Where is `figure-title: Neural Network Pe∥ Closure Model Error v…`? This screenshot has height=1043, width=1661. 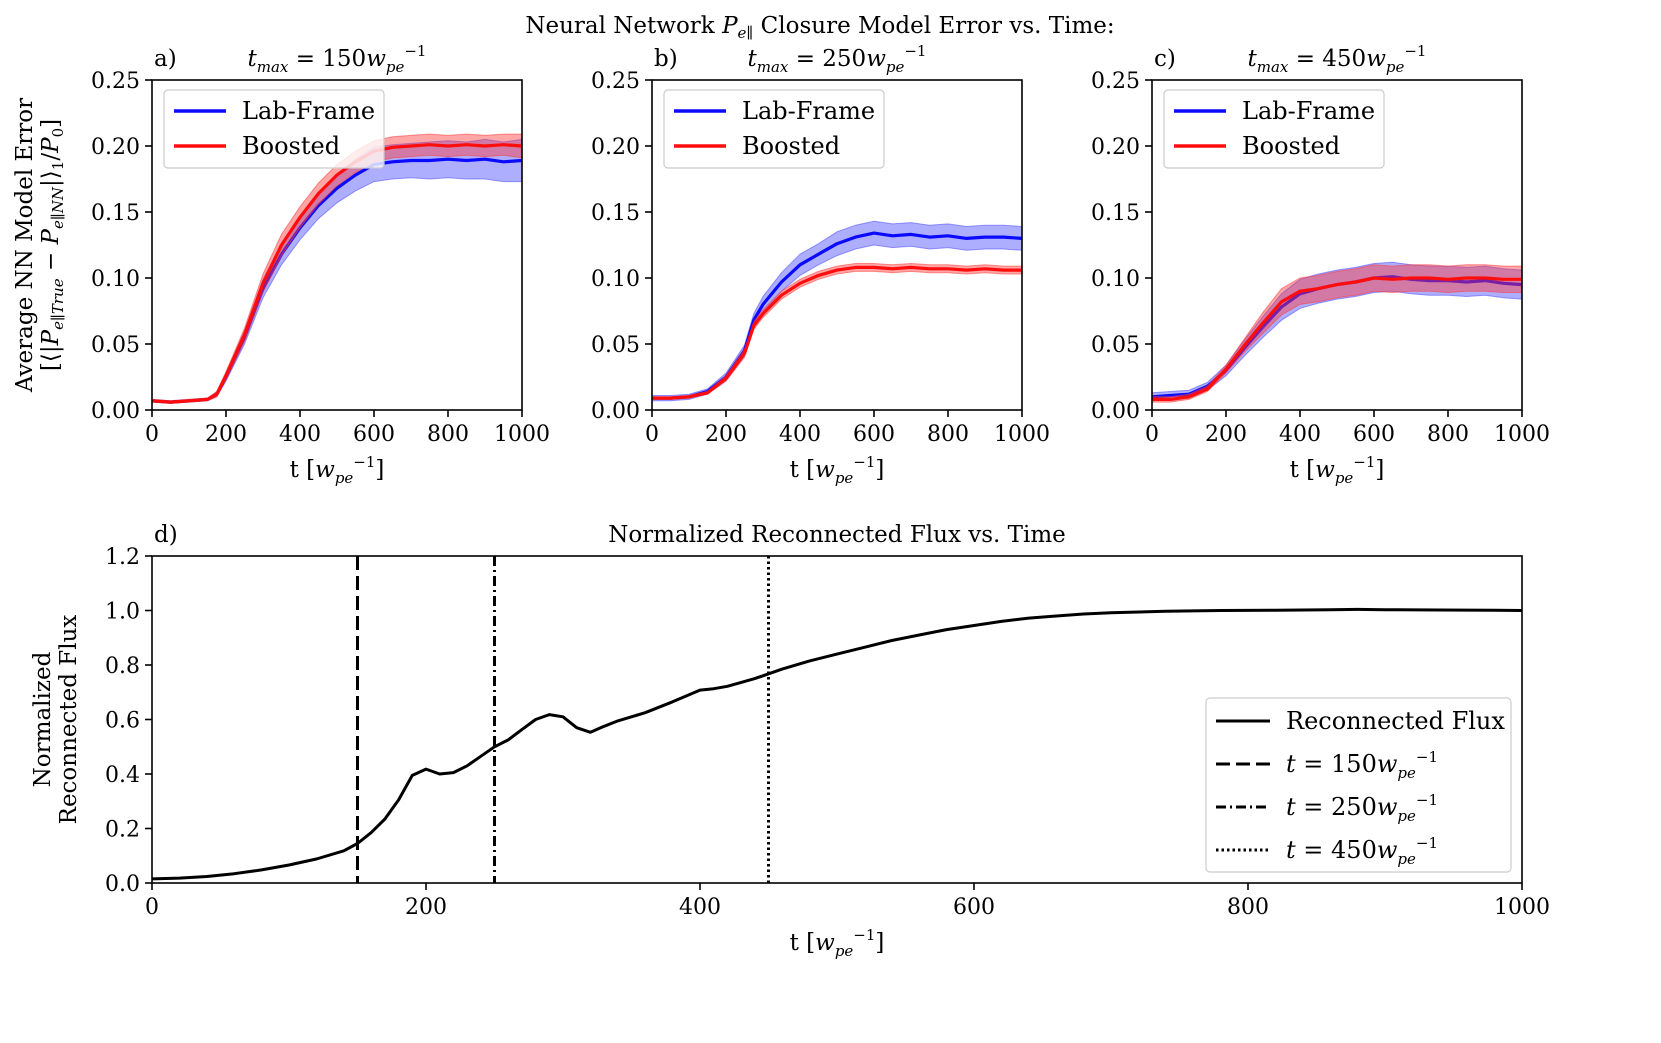
figure-title: Neural Network Pe∥ Closure Model Error v… is located at coordinates (819, 27).